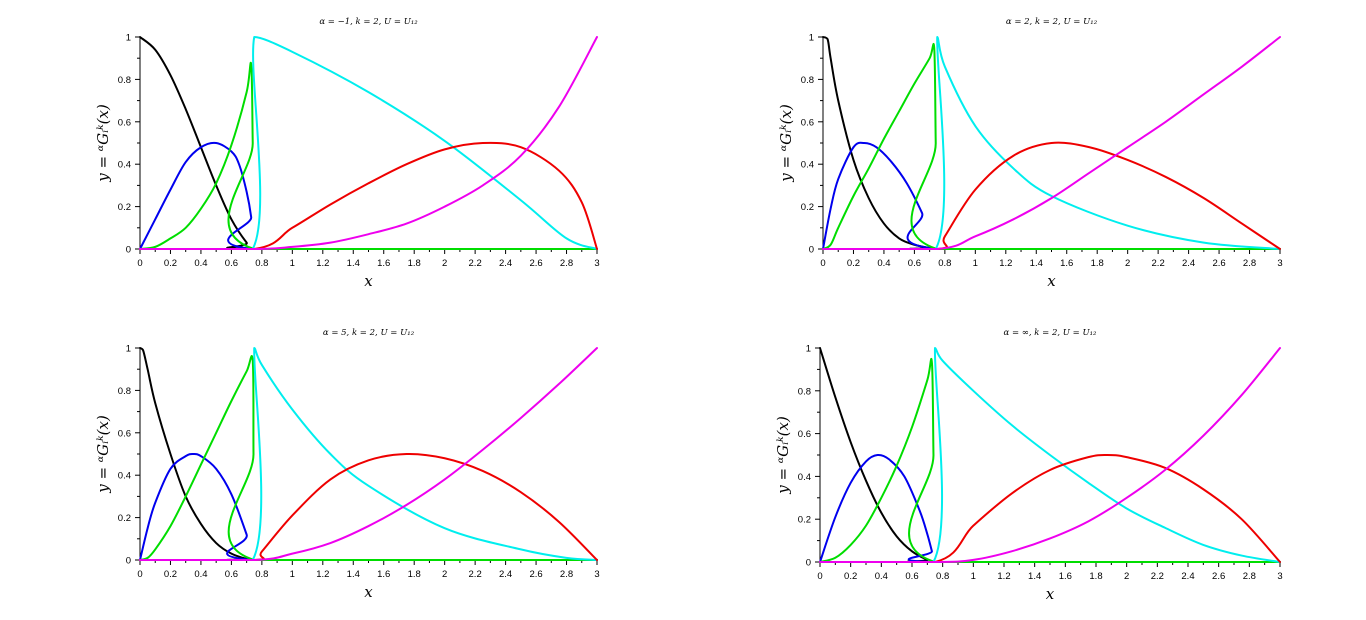 This screenshot has height=620, width=1366. I want to click on panel-title: α = 5, k = 2, U = U₁₂, so click(369, 333).